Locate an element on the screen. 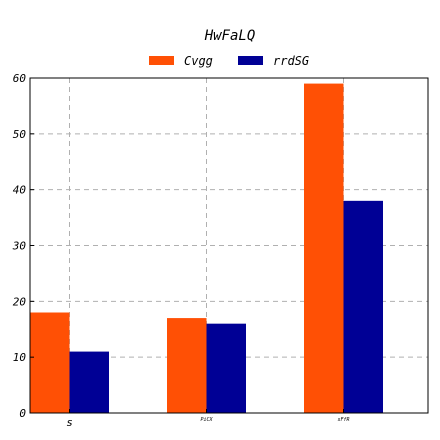  legend: Cvgg rrdSG is located at coordinates (229, 61).